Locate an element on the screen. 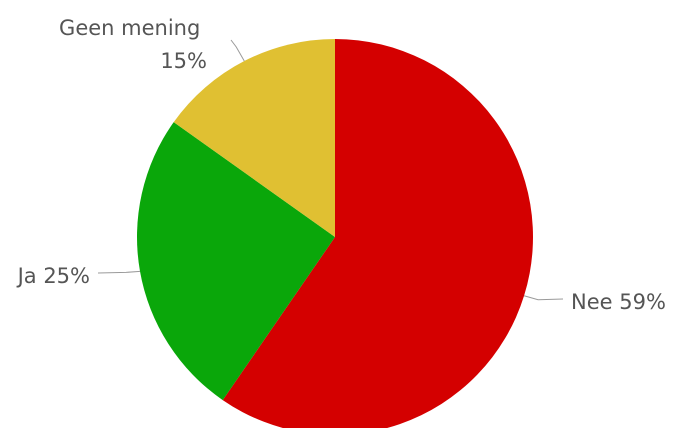 This screenshot has height=428, width=680. pie-slice-geen-mening is located at coordinates (254, 138).